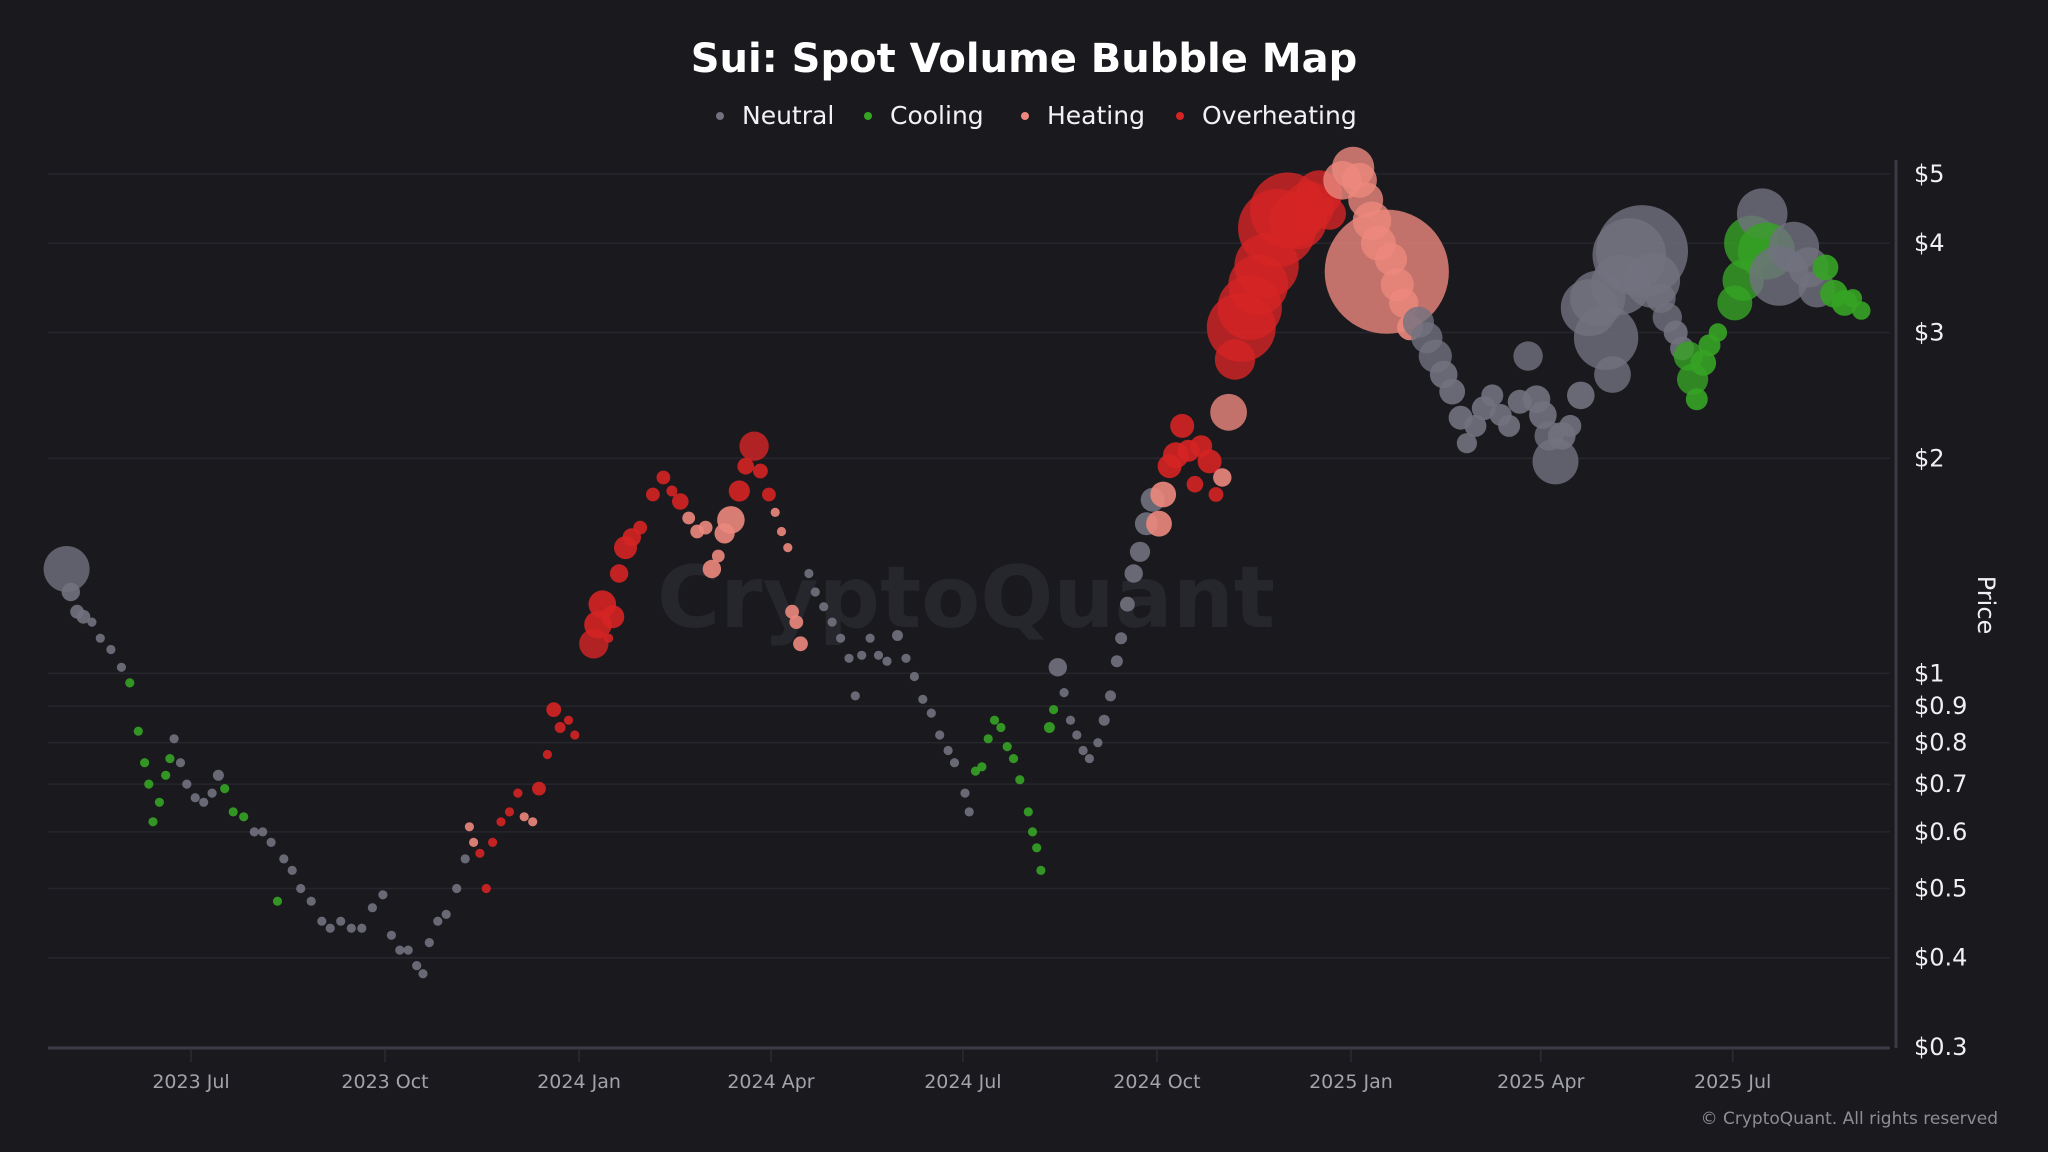 The image size is (2048, 1152). What do you see at coordinates (1940, 832) in the screenshot?
I see `y-tick-label: $0.6` at bounding box center [1940, 832].